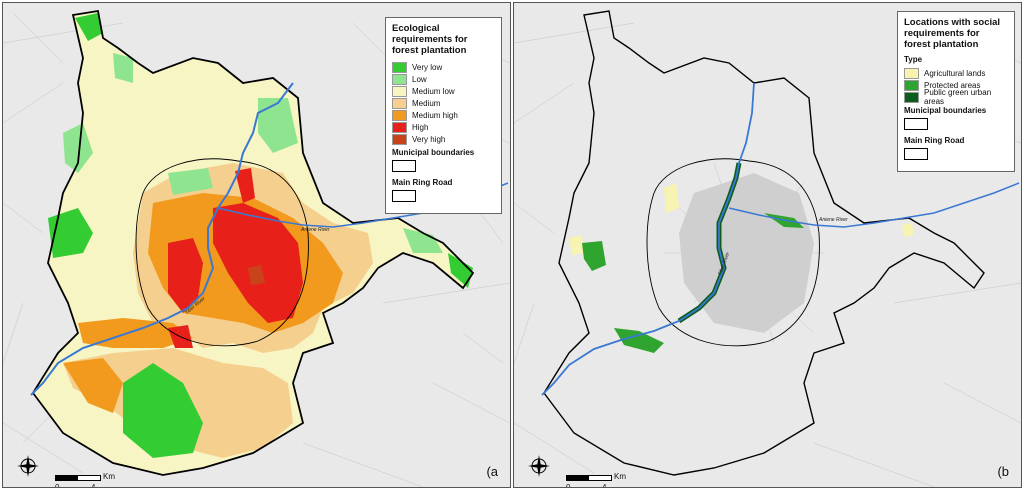  I want to click on legend-b-ring-label: Main Ring Road, so click(934, 140).